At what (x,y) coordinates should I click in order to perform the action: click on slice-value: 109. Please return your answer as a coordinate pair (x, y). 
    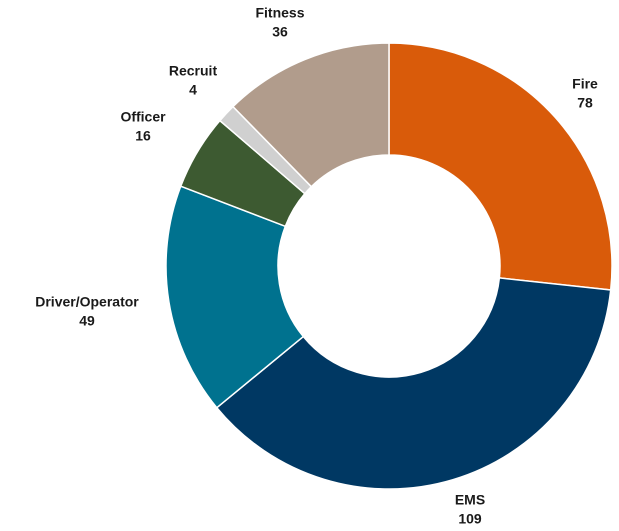
    Looking at the image, I should click on (470, 519).